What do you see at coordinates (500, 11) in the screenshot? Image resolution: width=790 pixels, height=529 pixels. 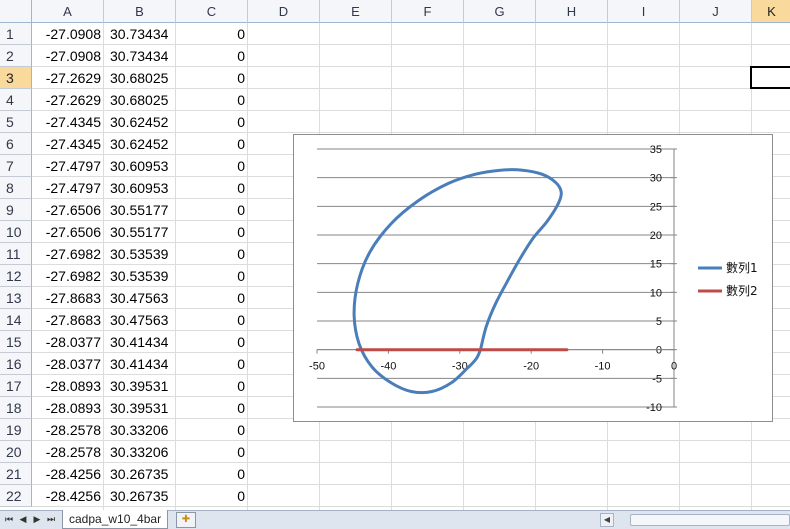 I see `column-header-g: G` at bounding box center [500, 11].